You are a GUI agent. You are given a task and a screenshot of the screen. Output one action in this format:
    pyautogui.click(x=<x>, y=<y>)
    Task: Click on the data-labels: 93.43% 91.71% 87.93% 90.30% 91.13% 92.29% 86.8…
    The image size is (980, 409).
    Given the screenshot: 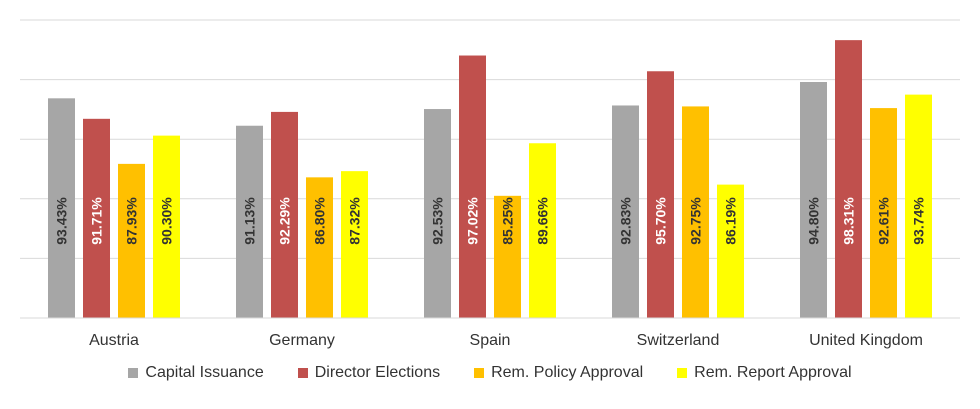 What is the action you would take?
    pyautogui.click(x=490, y=221)
    